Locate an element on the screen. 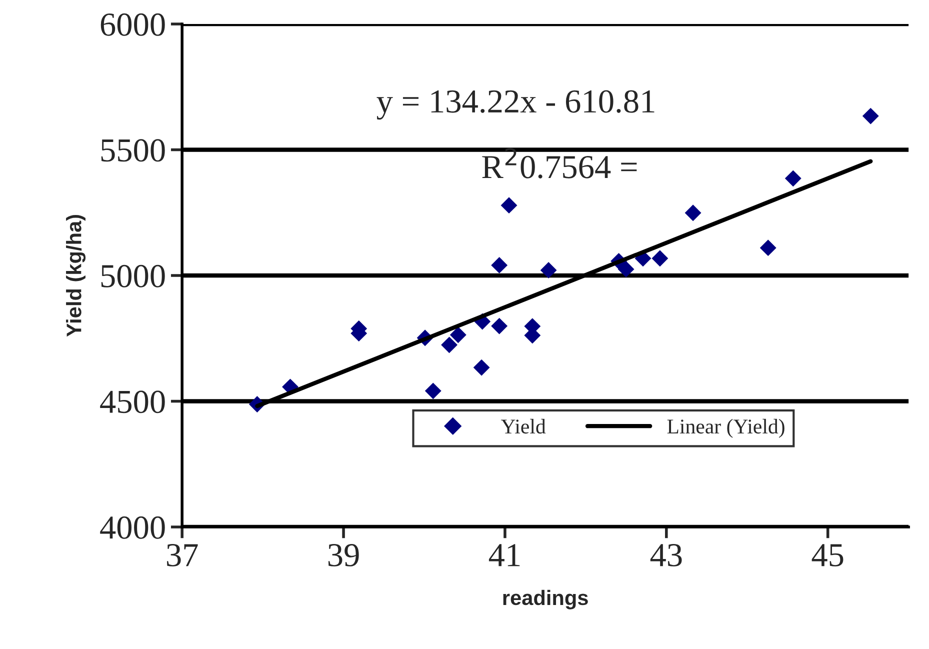 This screenshot has width=929, height=649. legend-label: Linear (Yield) is located at coordinates (725, 428).